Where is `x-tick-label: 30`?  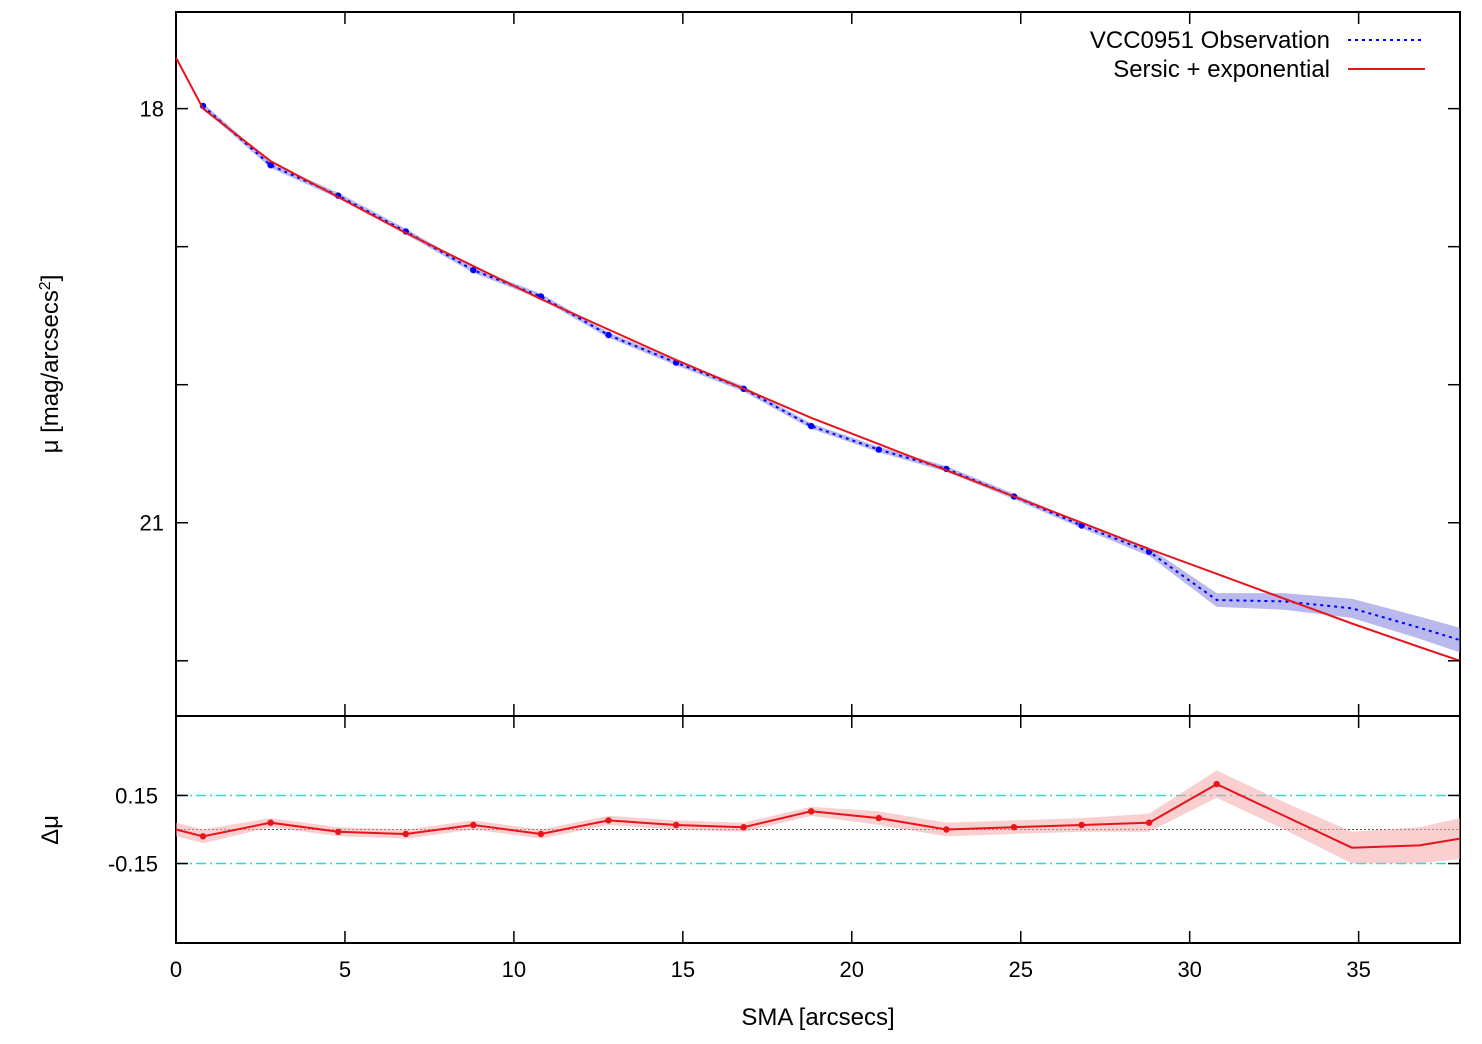
x-tick-label: 30 is located at coordinates (1189, 969).